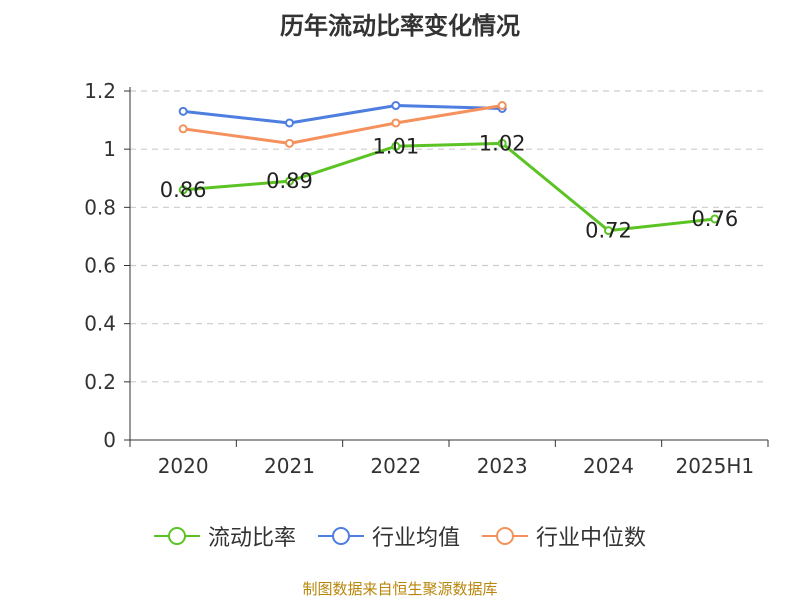  What do you see at coordinates (289, 466) in the screenshot?
I see `x-tick-label: 2021` at bounding box center [289, 466].